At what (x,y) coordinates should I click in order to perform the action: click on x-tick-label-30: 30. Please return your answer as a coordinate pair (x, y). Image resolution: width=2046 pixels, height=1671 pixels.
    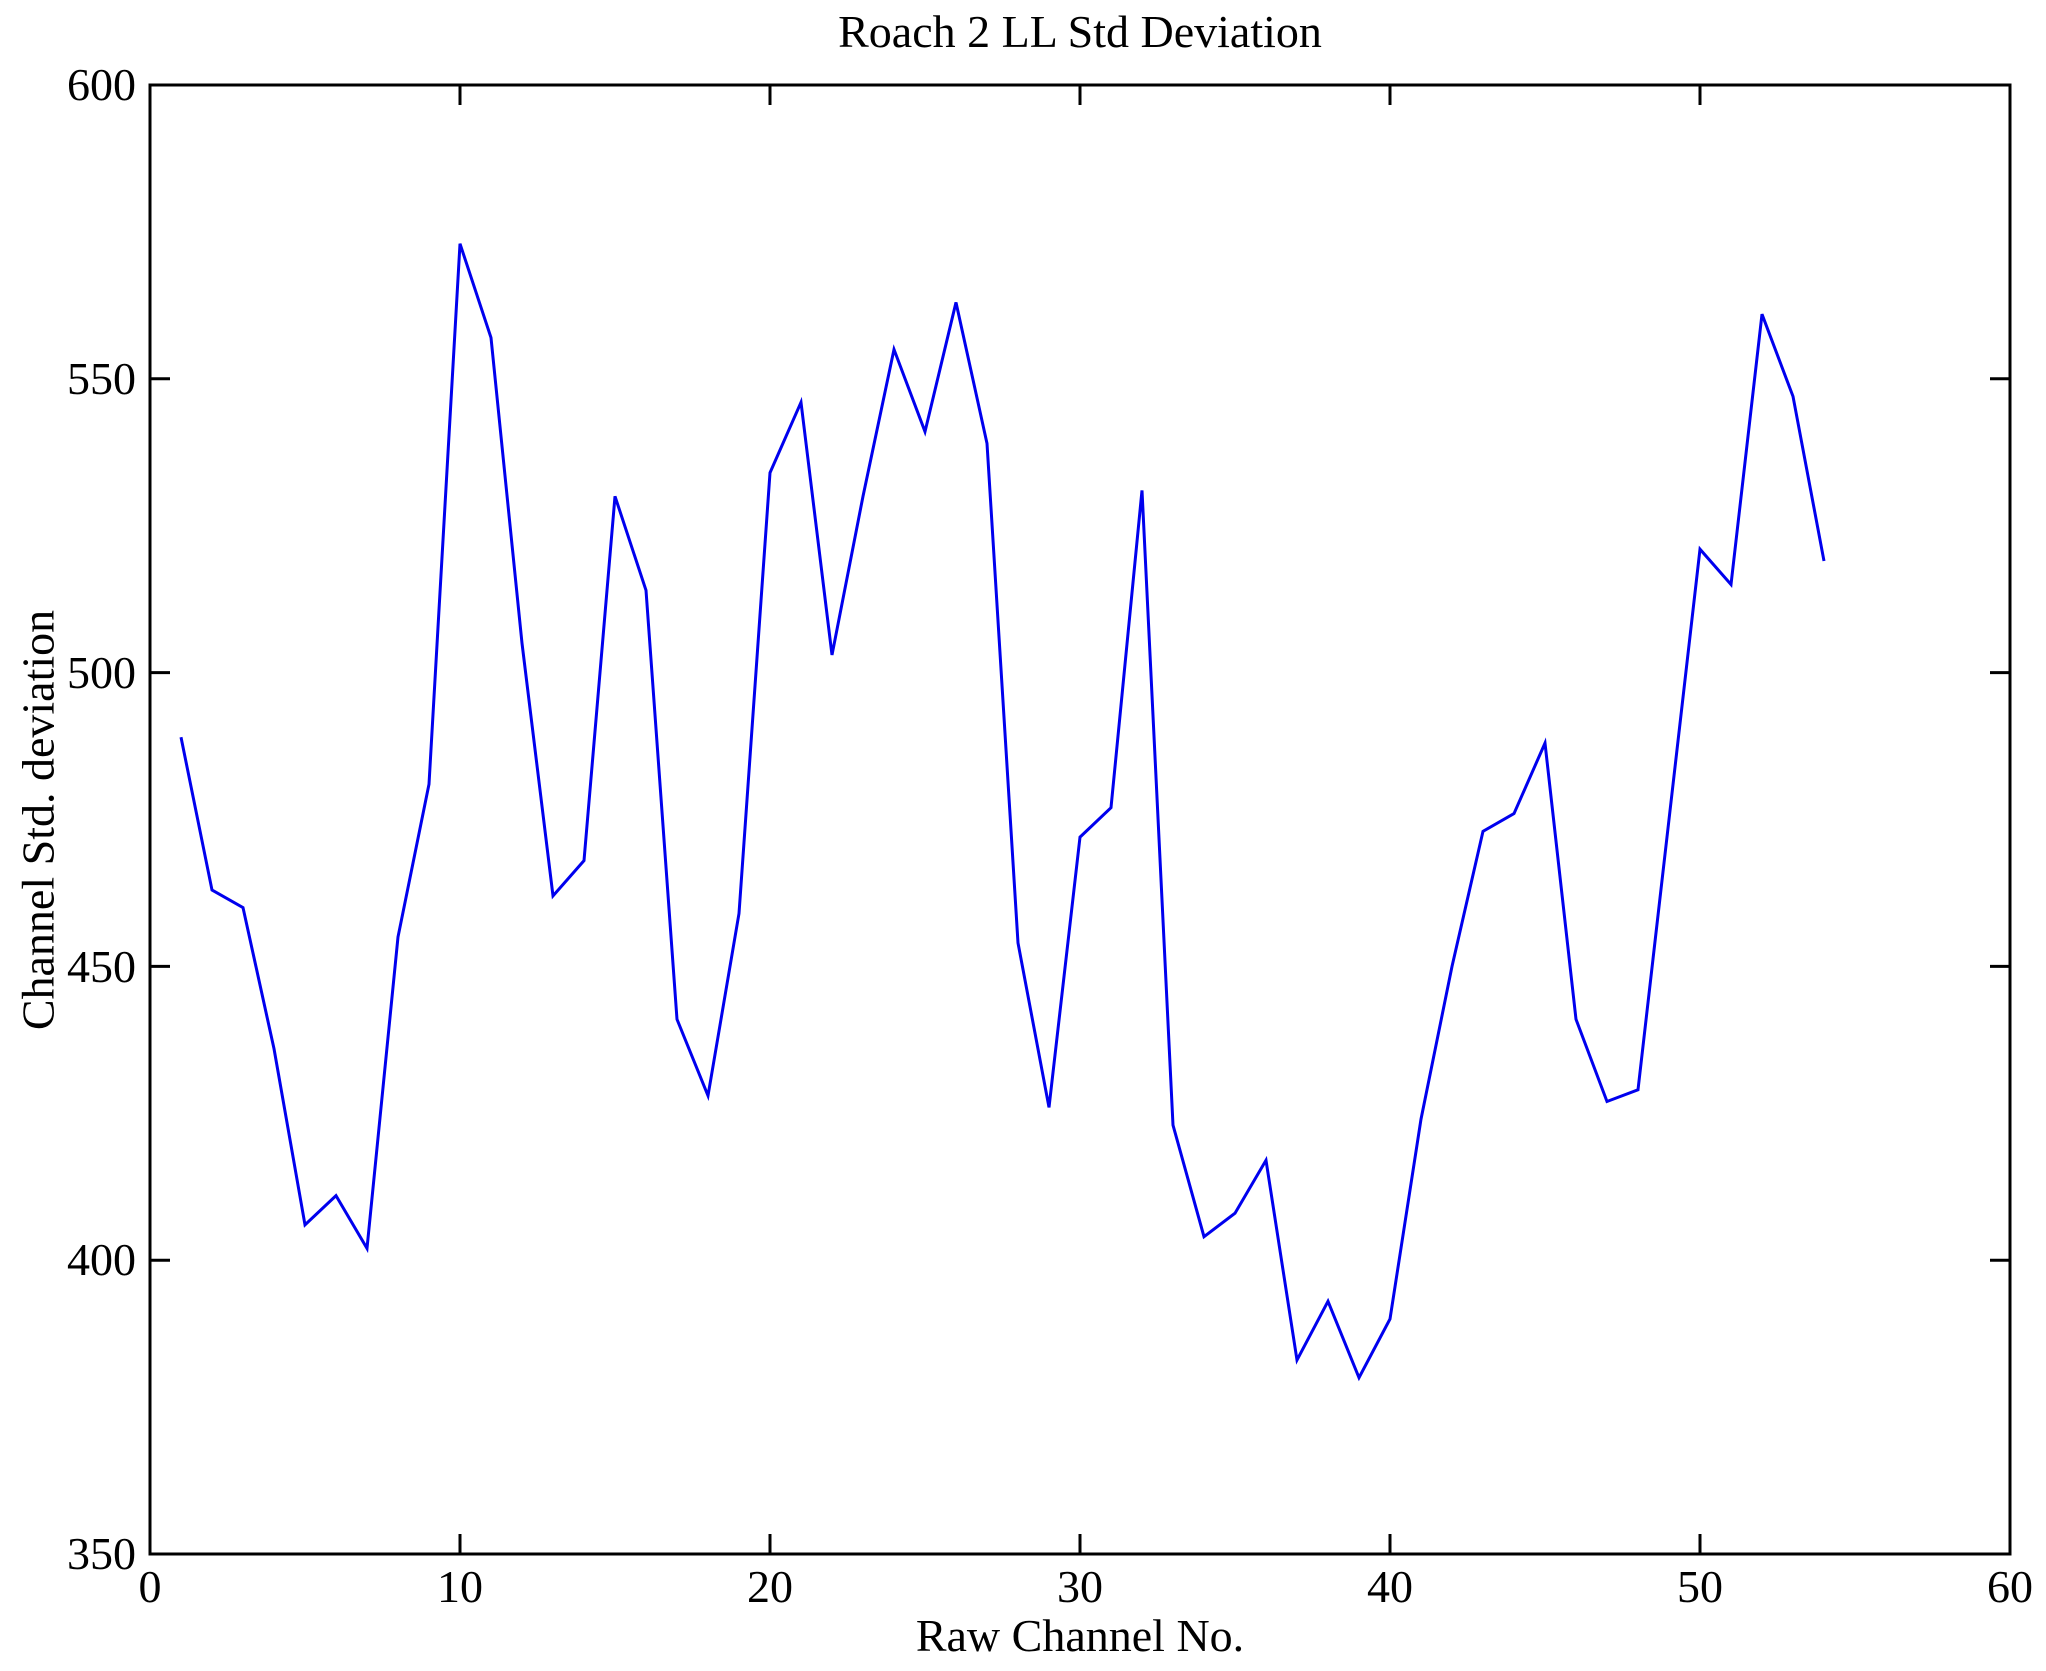
    Looking at the image, I should click on (1080, 1586).